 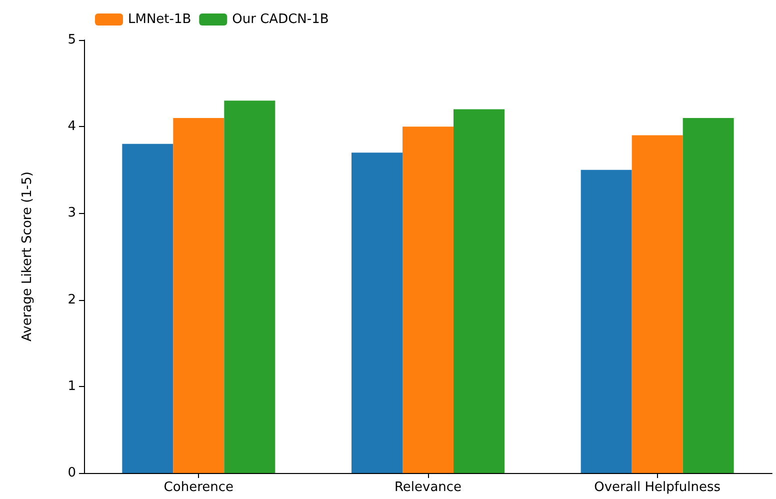 What do you see at coordinates (72, 386) in the screenshot?
I see `y-tick-label: 1` at bounding box center [72, 386].